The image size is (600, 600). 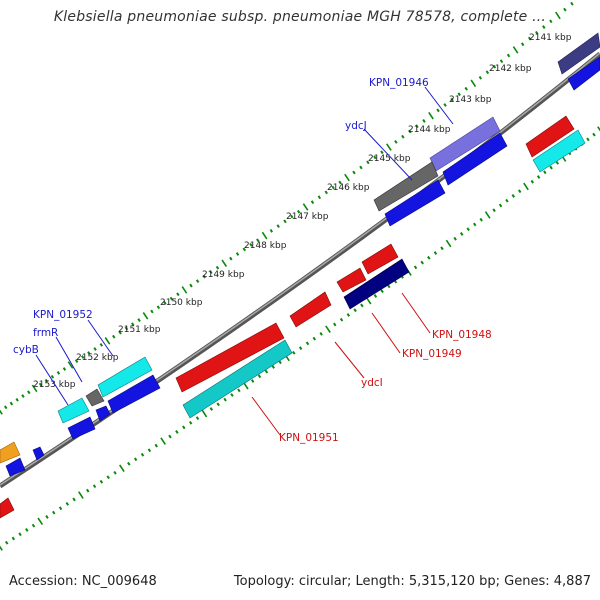 What do you see at coordinates (372, 383) in the screenshot?
I see `gene-label-ydci: ydcI` at bounding box center [372, 383].